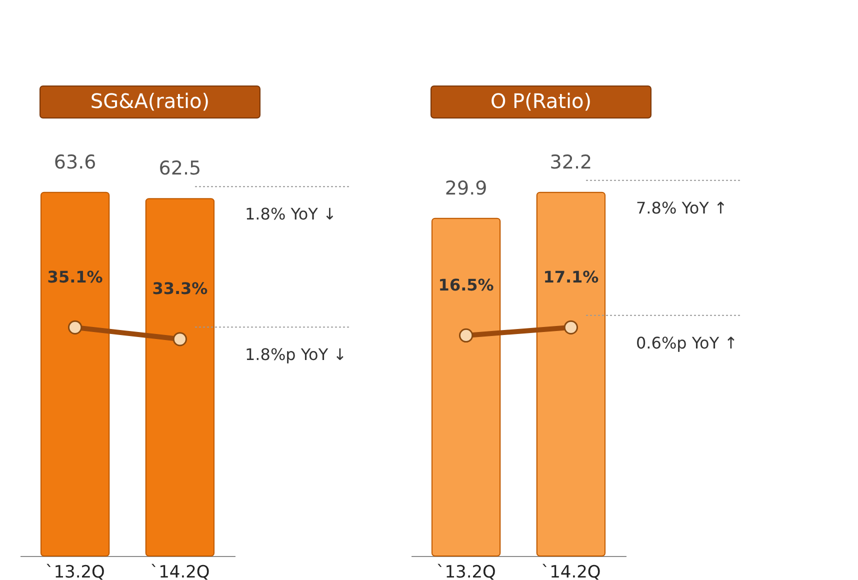 This screenshot has width=858, height=580. I want to click on text: 7.8% YoY ↑, so click(682, 208).